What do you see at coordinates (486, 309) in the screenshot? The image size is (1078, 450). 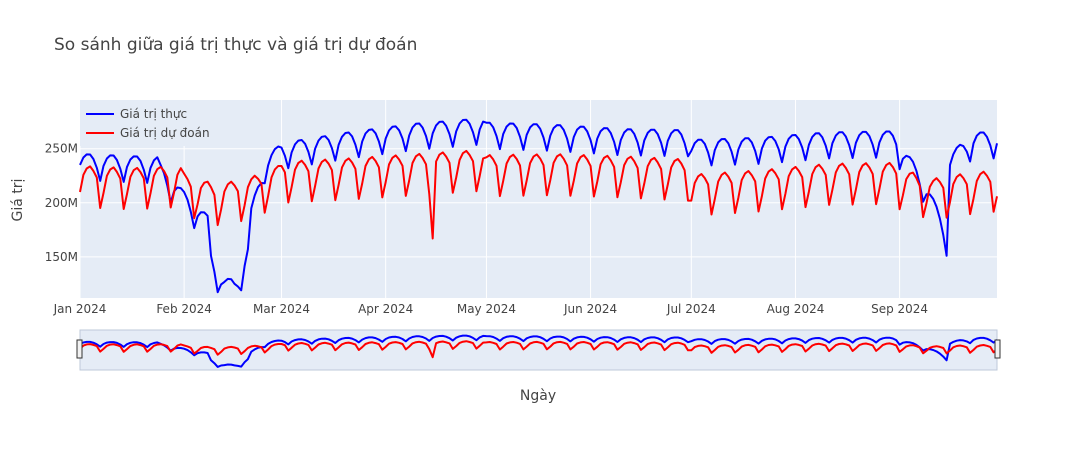 I see `x-tick-label: May 2024` at bounding box center [486, 309].